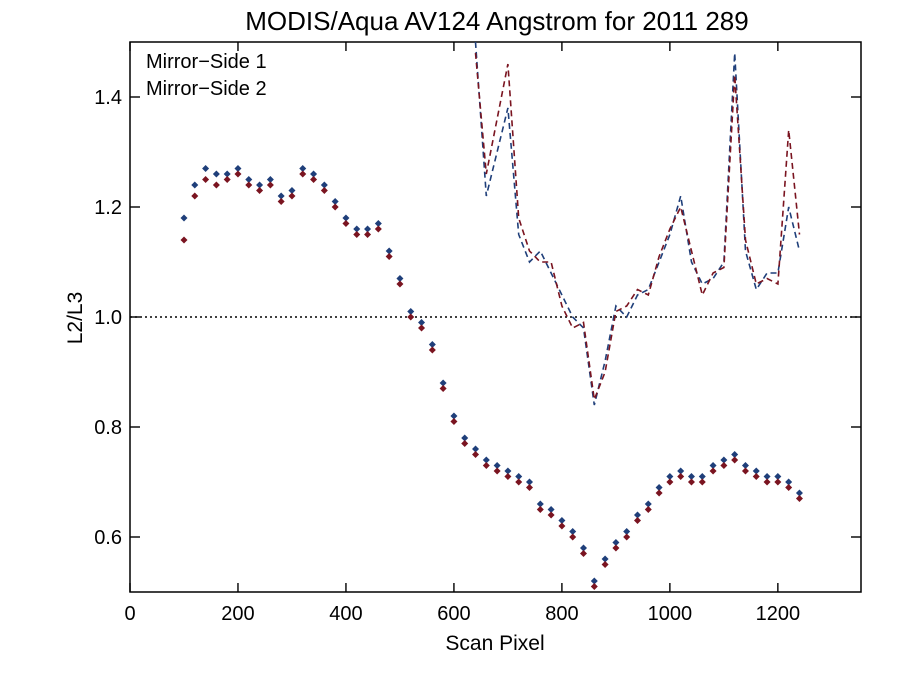 This screenshot has width=900, height=675. What do you see at coordinates (108, 538) in the screenshot?
I see `y-tick-label: 0.6` at bounding box center [108, 538].